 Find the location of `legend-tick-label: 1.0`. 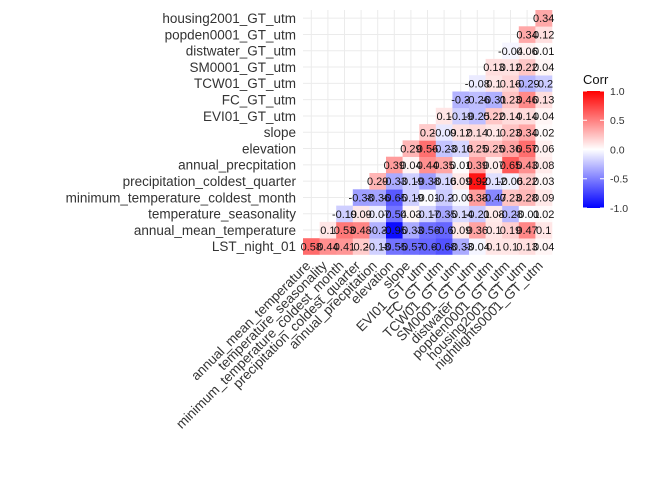

legend-tick-label: 1.0 is located at coordinates (617, 92).